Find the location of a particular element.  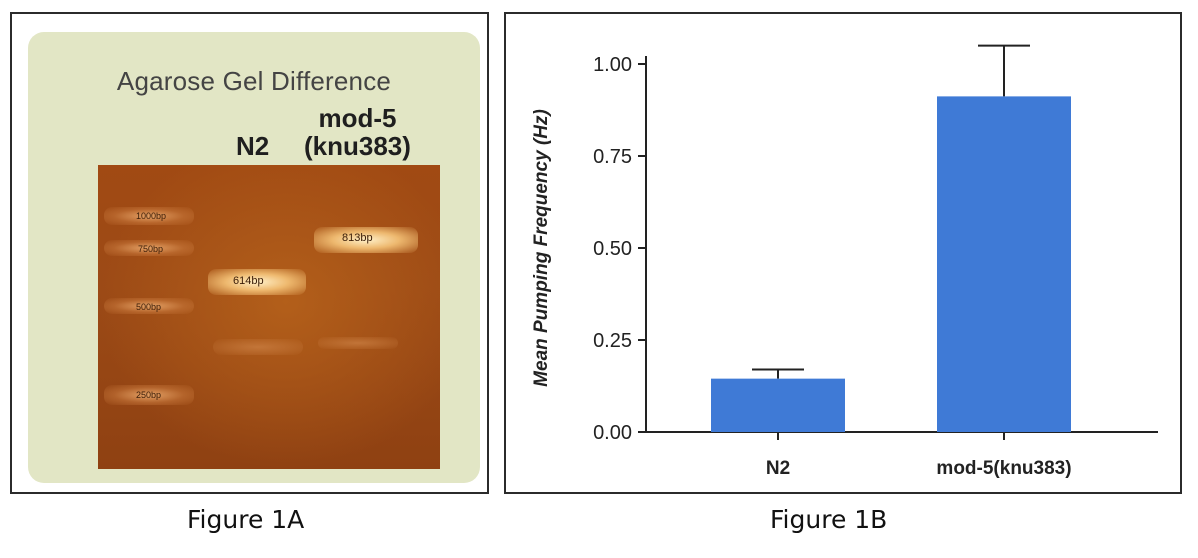

ladder-label-1000: 1000bp is located at coordinates (151, 216).